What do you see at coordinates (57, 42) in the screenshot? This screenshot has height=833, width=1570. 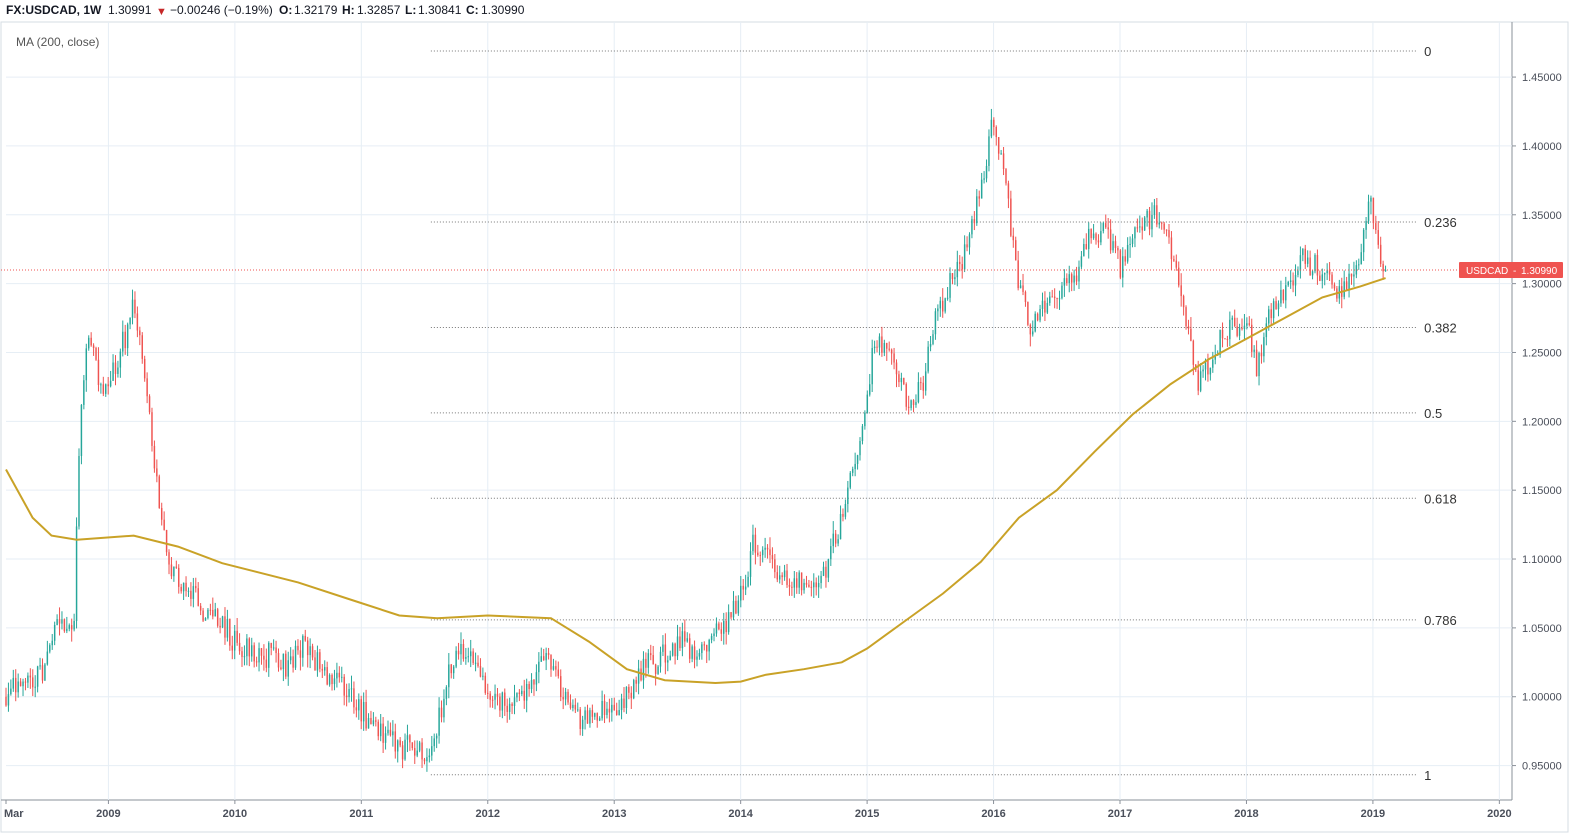 I see `indicator-label: MA (200, close)` at bounding box center [57, 42].